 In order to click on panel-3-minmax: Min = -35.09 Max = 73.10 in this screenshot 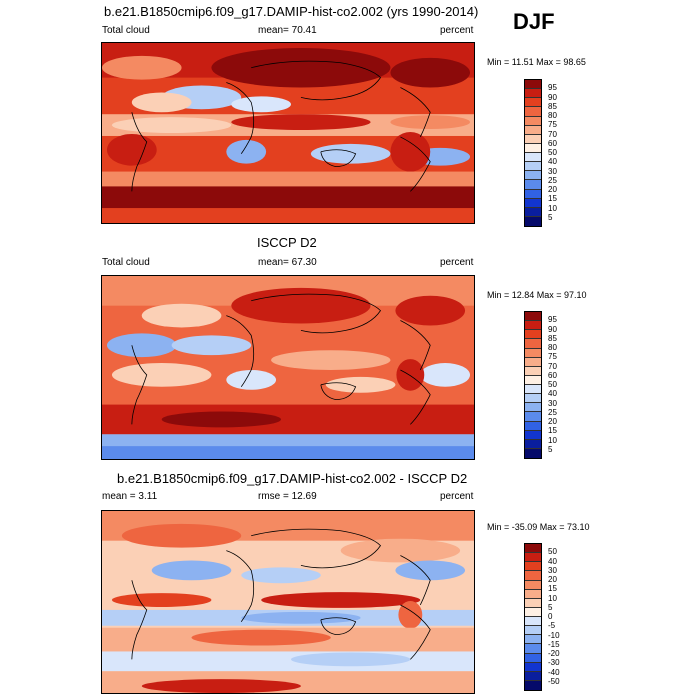, I will do `click(538, 527)`.